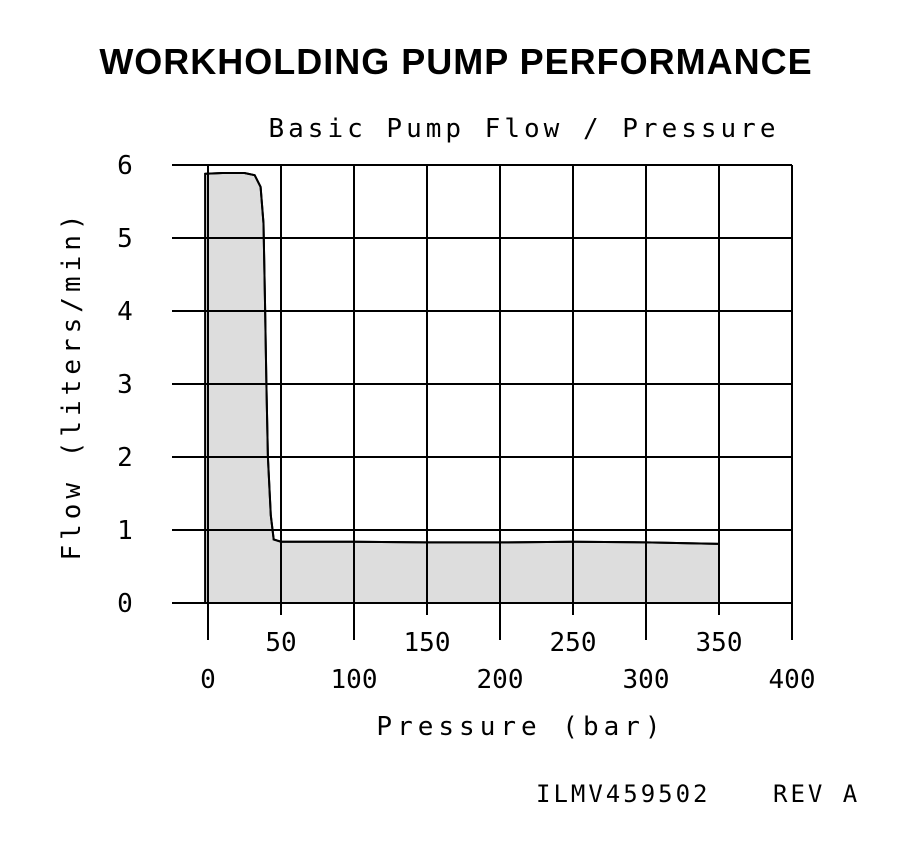 This screenshot has height=844, width=913. What do you see at coordinates (816, 794) in the screenshot?
I see `revision-label: REV A` at bounding box center [816, 794].